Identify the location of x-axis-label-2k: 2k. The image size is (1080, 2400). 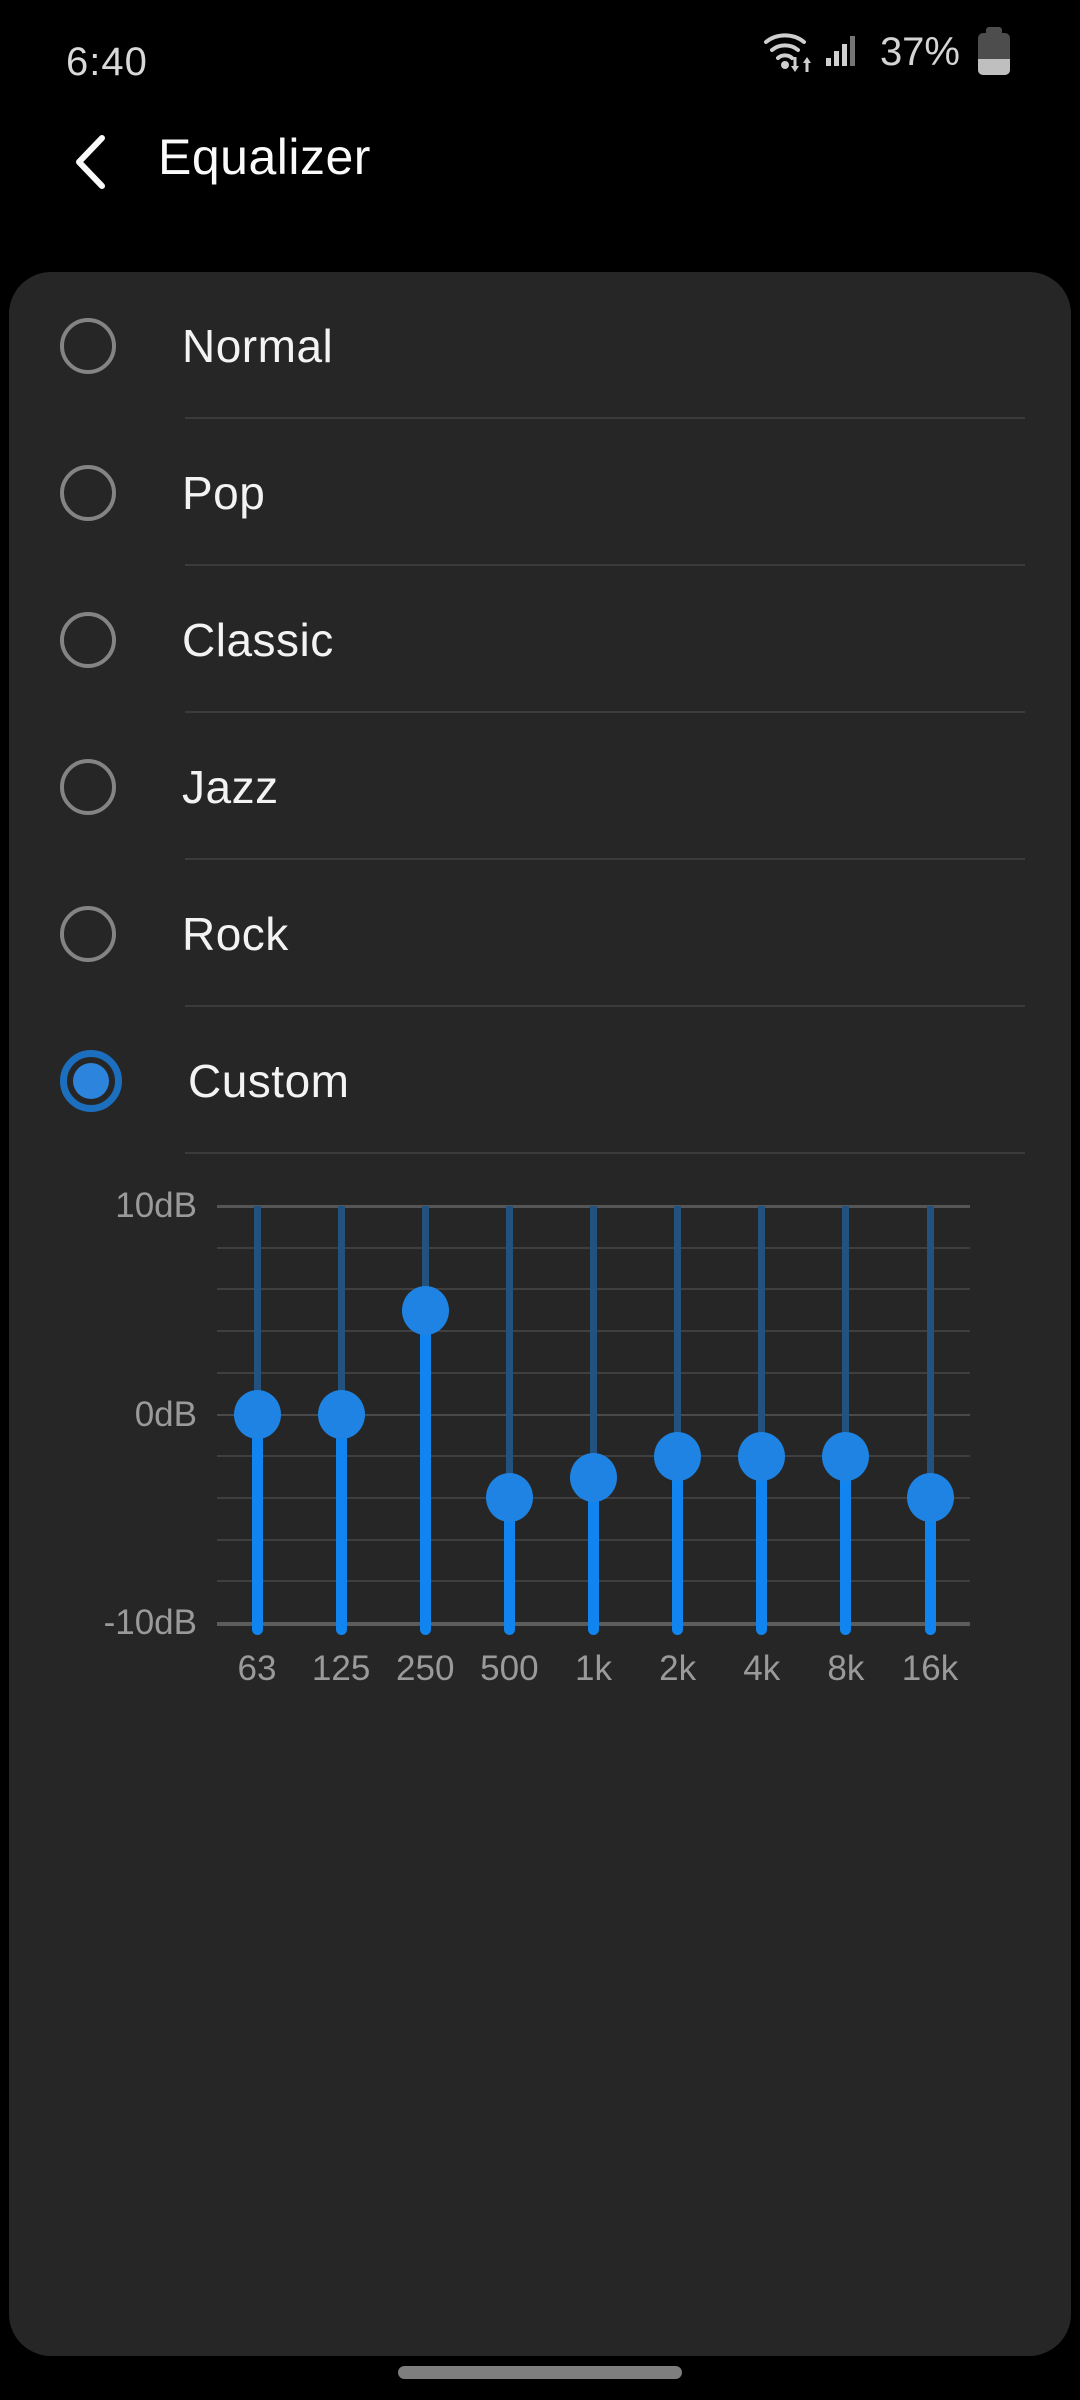
(678, 1668).